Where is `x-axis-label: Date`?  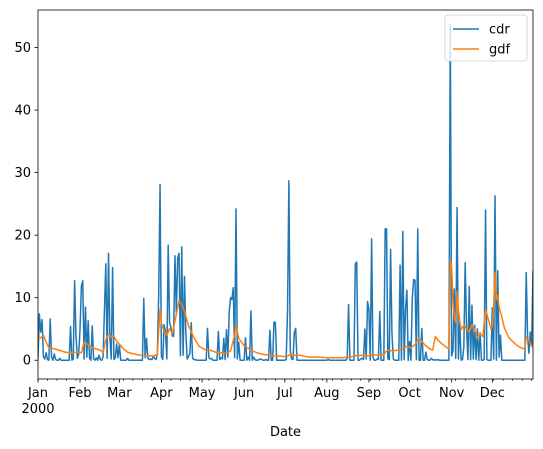 x-axis-label: Date is located at coordinates (285, 432).